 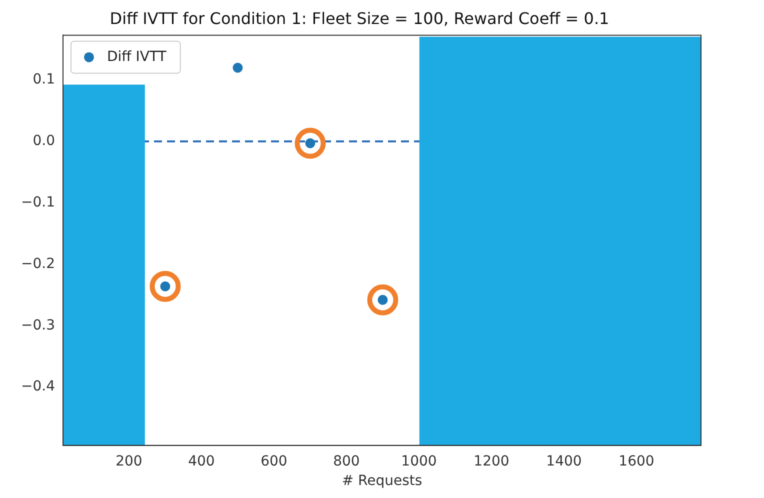 What do you see at coordinates (43, 141) in the screenshot?
I see `y-tick-label: 0.0` at bounding box center [43, 141].